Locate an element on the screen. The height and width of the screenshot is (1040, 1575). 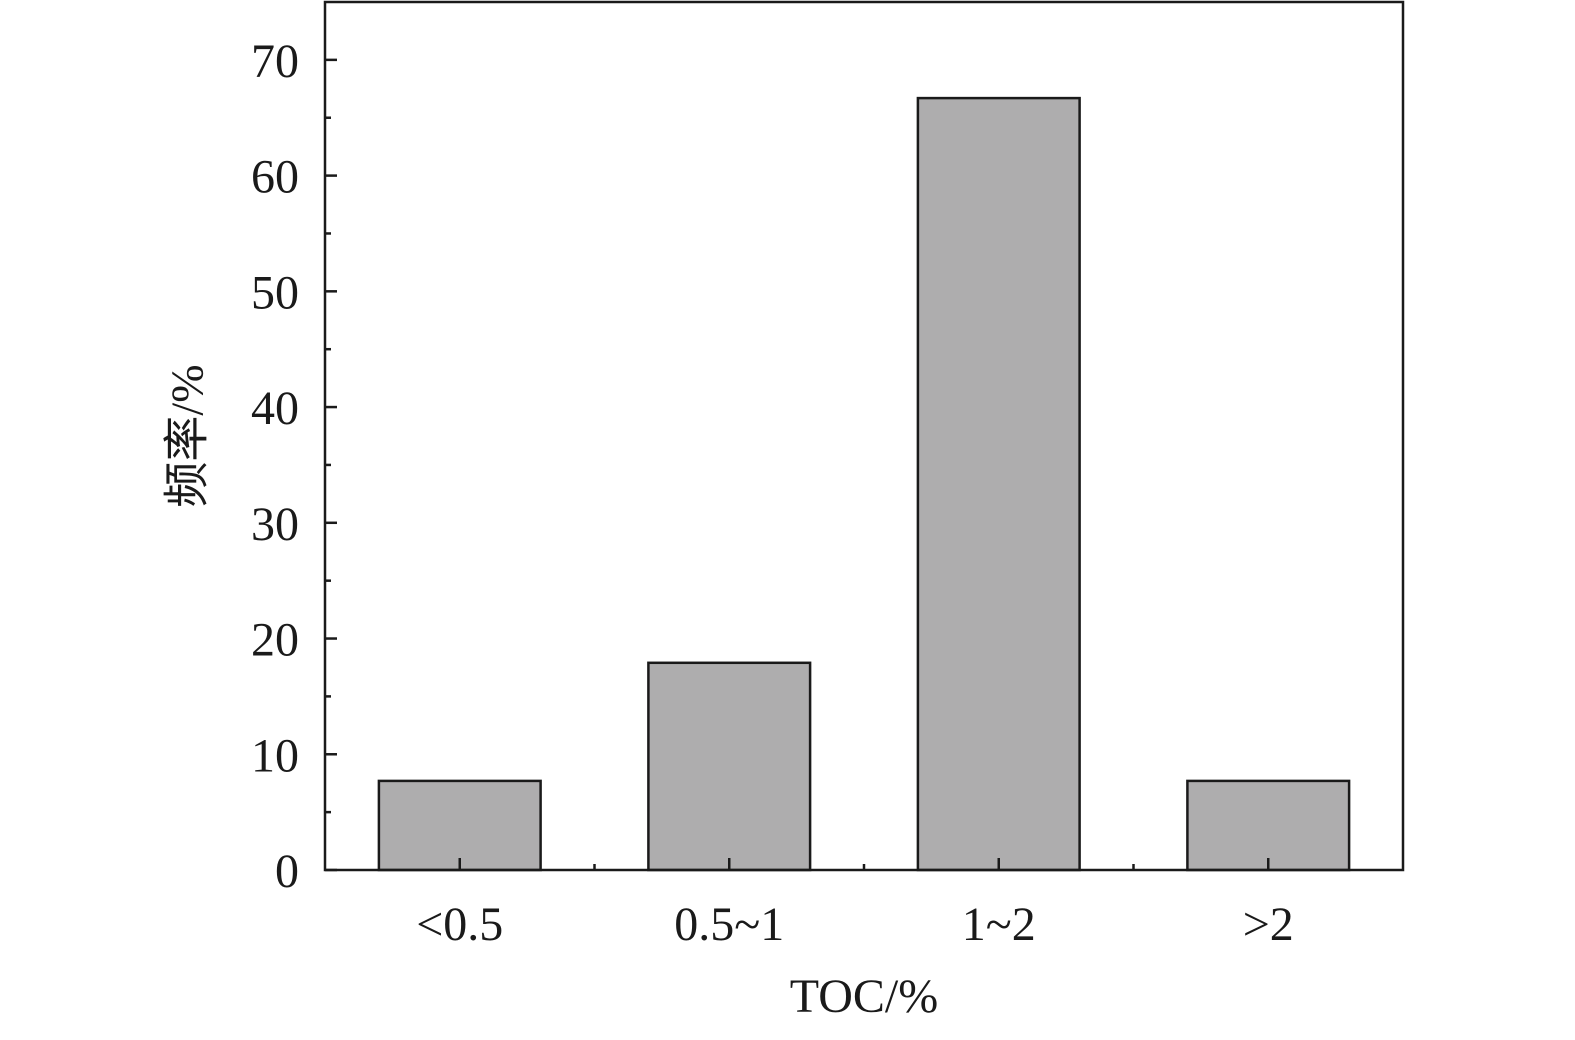
y-tick-label-40: 40 is located at coordinates (275, 408).